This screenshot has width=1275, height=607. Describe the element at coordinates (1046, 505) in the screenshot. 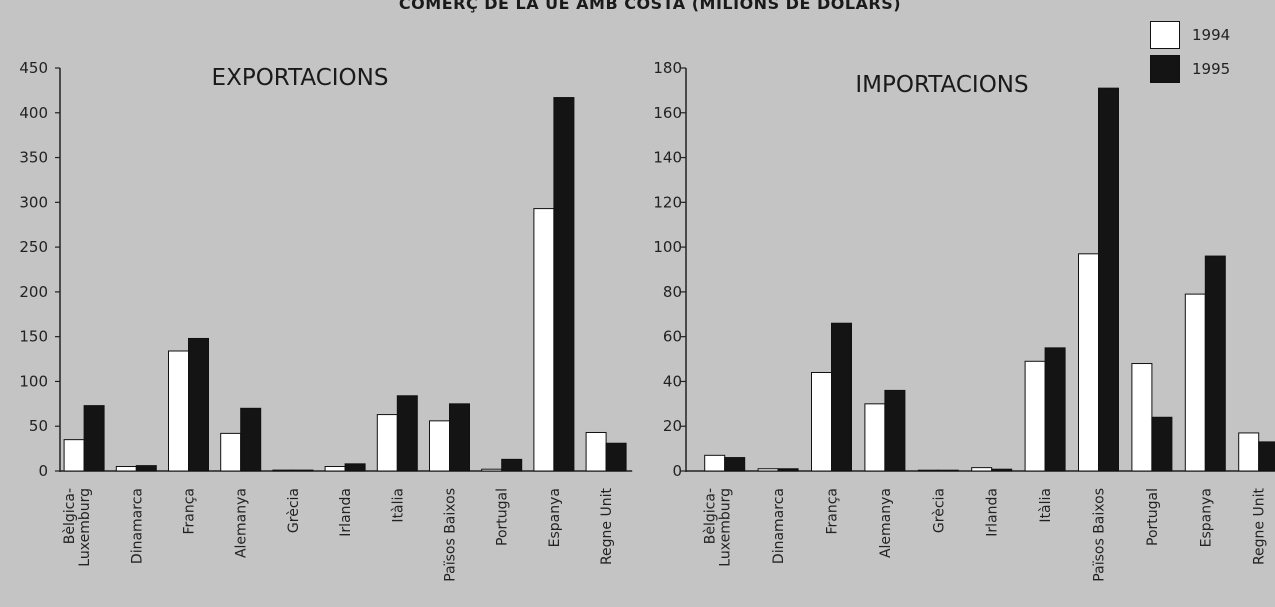

I see `imports-category-label: Itàlia` at that location.